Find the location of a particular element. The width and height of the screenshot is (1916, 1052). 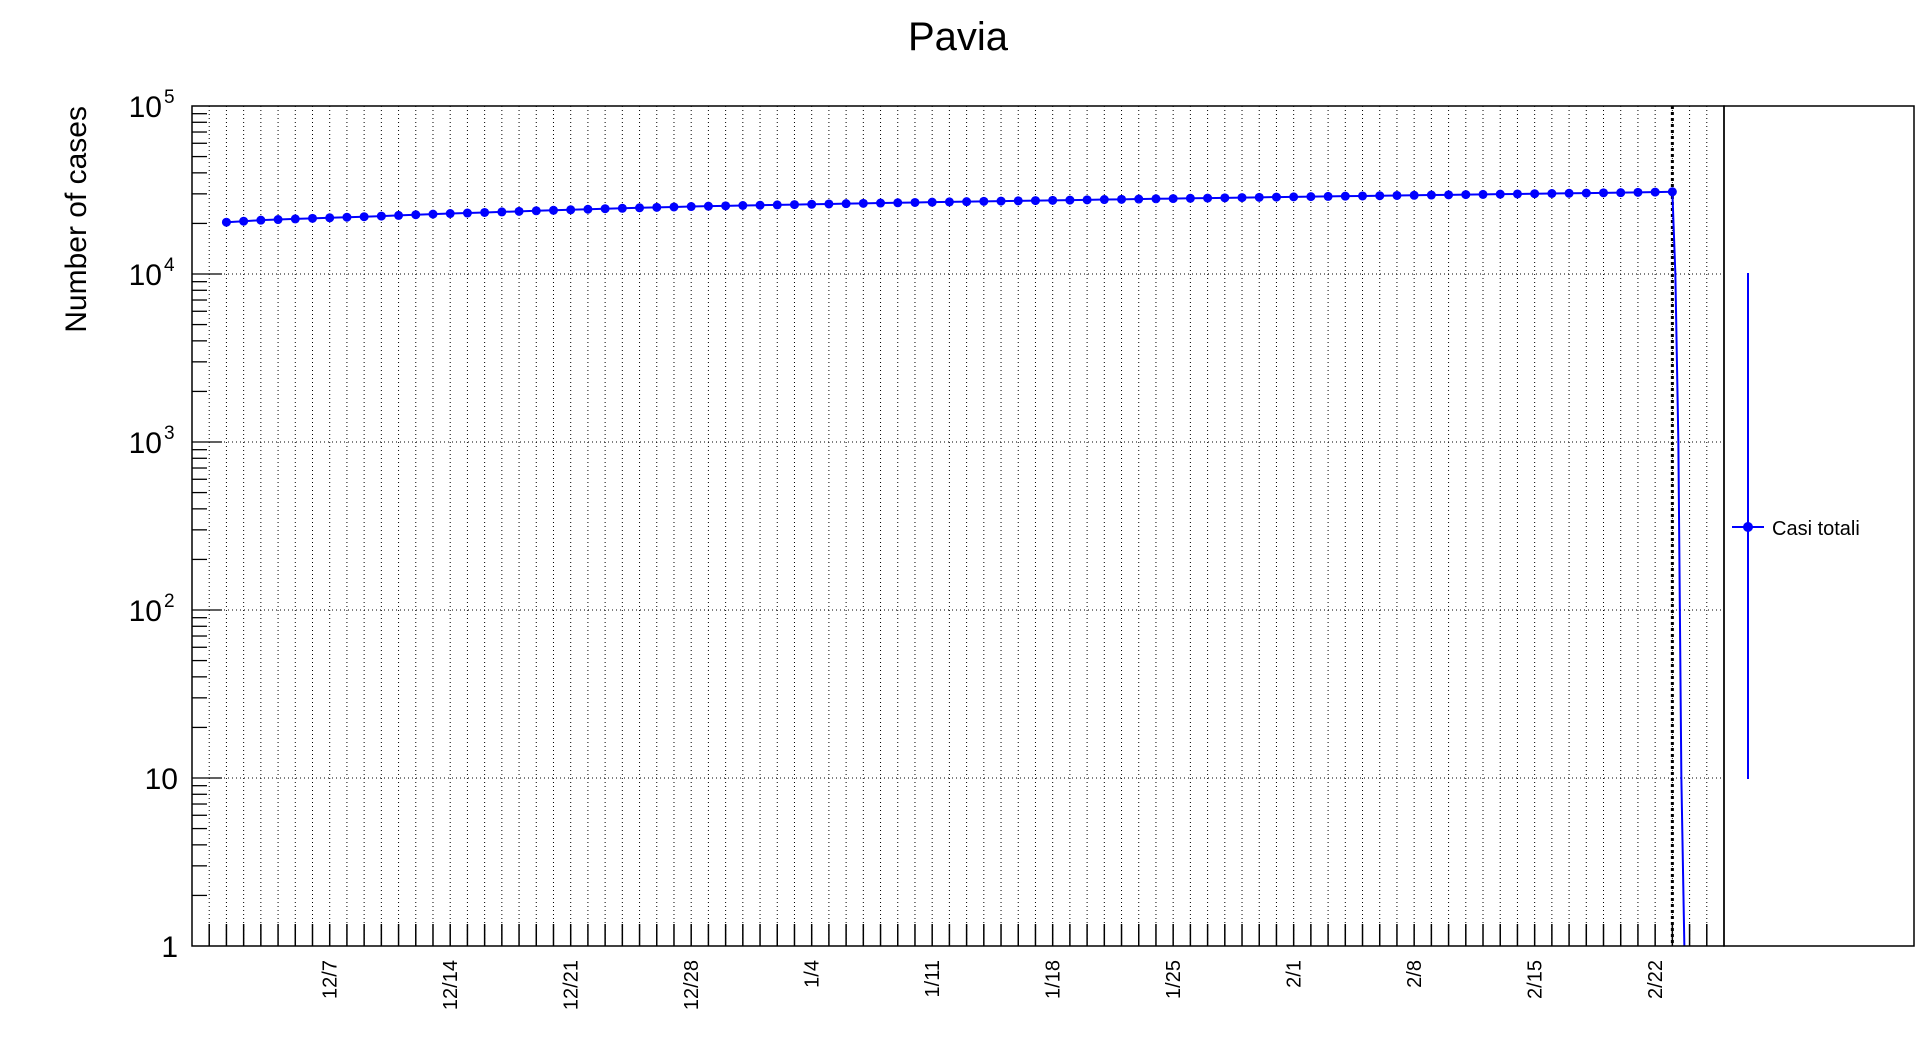

x-tick-label: 12/28 is located at coordinates (692, 985).